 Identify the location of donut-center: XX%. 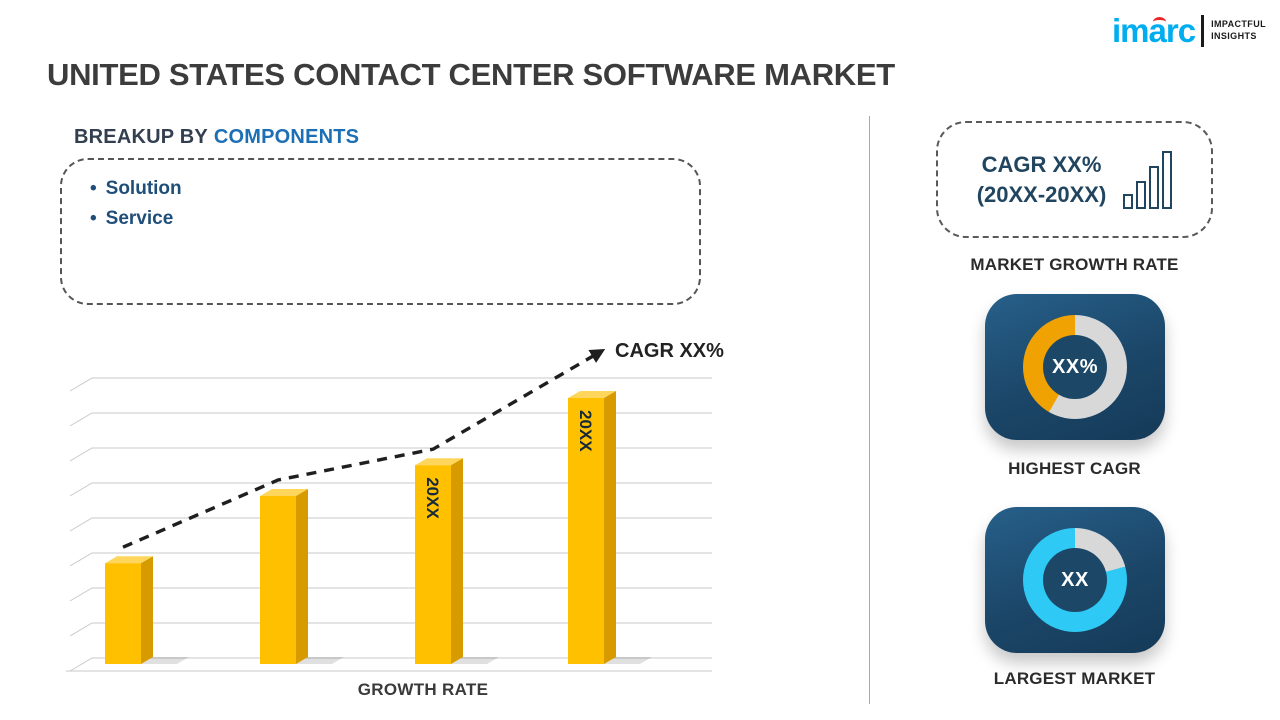
(1075, 367).